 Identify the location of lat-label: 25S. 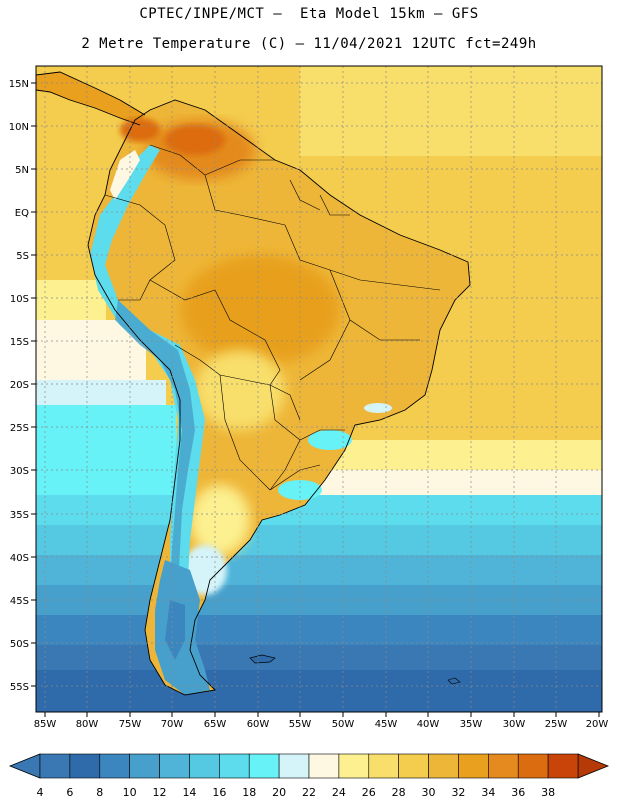
(19, 428).